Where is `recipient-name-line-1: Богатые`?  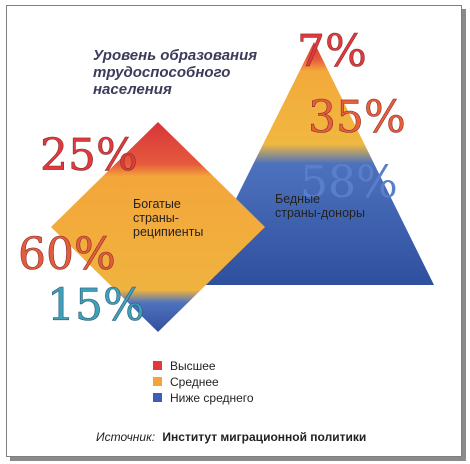
recipient-name-line-1: Богатые is located at coordinates (157, 204).